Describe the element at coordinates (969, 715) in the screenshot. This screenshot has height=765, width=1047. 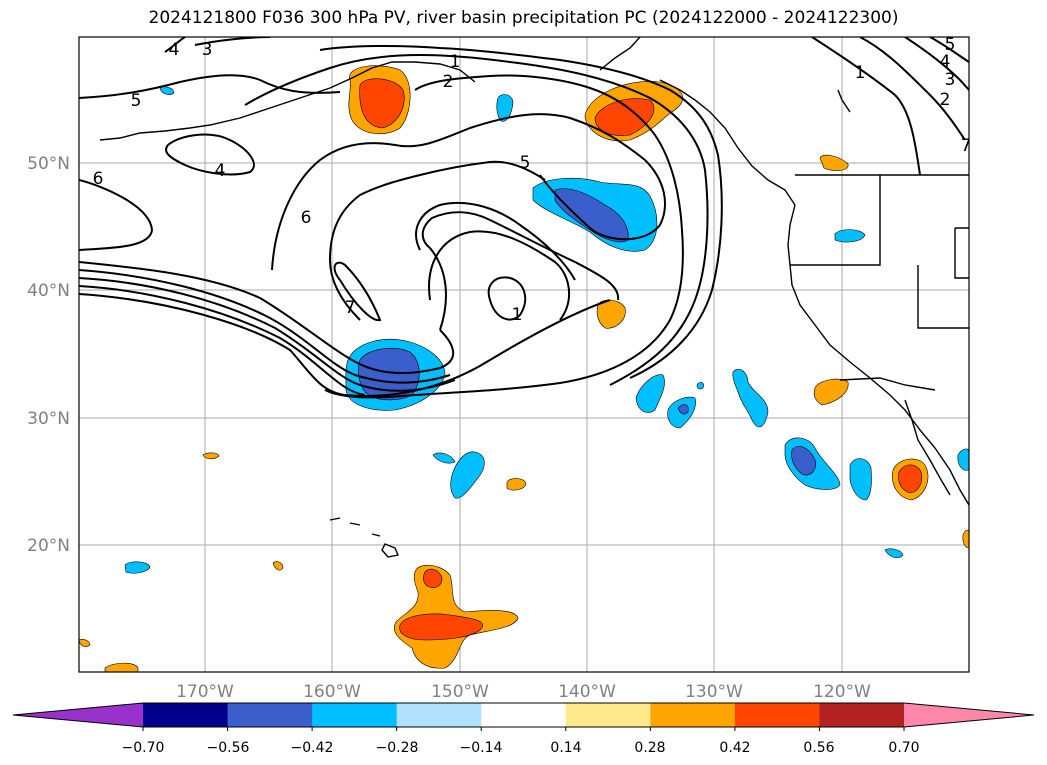
I see `colorbar-extend-high` at that location.